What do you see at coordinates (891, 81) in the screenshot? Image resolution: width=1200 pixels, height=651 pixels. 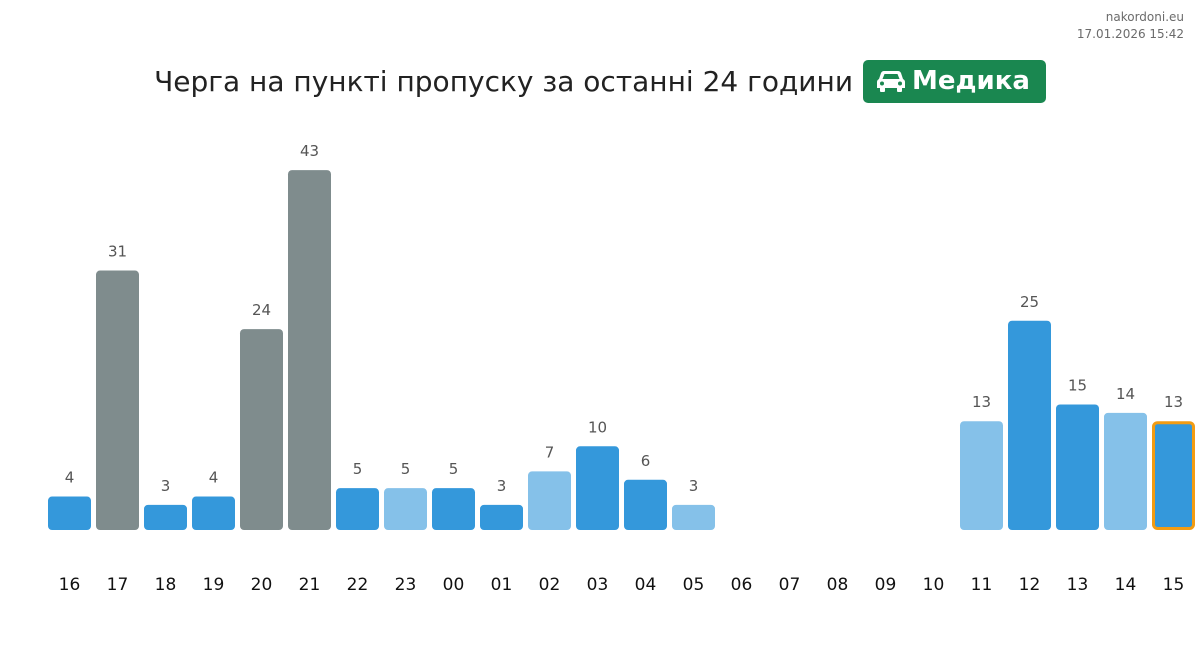 I see `car-icon` at bounding box center [891, 81].